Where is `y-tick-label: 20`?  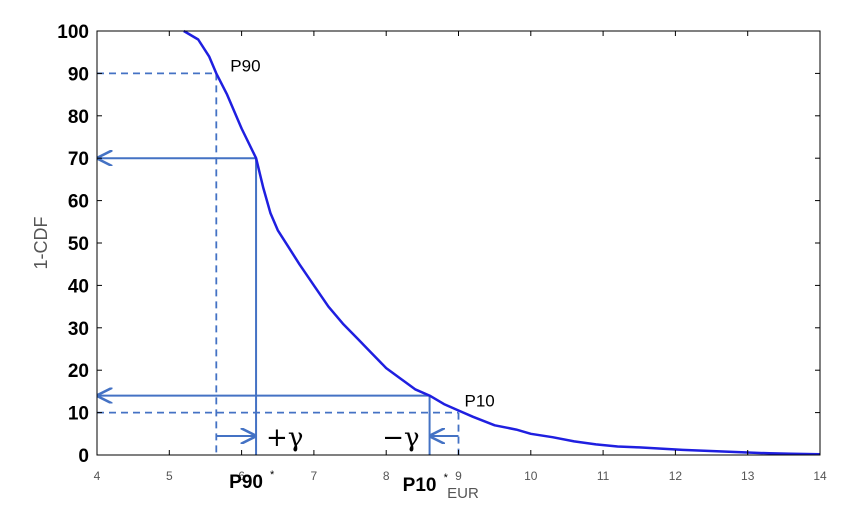
y-tick-label: 20 is located at coordinates (78, 371).